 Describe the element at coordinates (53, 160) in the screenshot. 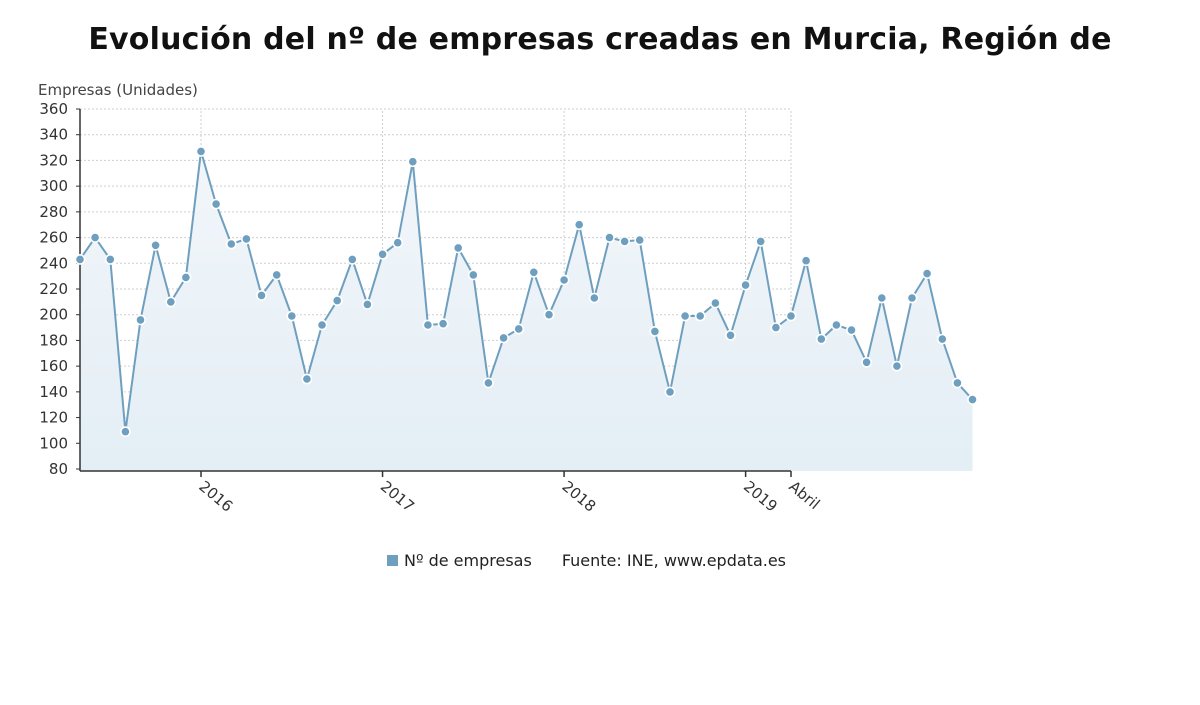

I see `y-tick-label: 320` at that location.